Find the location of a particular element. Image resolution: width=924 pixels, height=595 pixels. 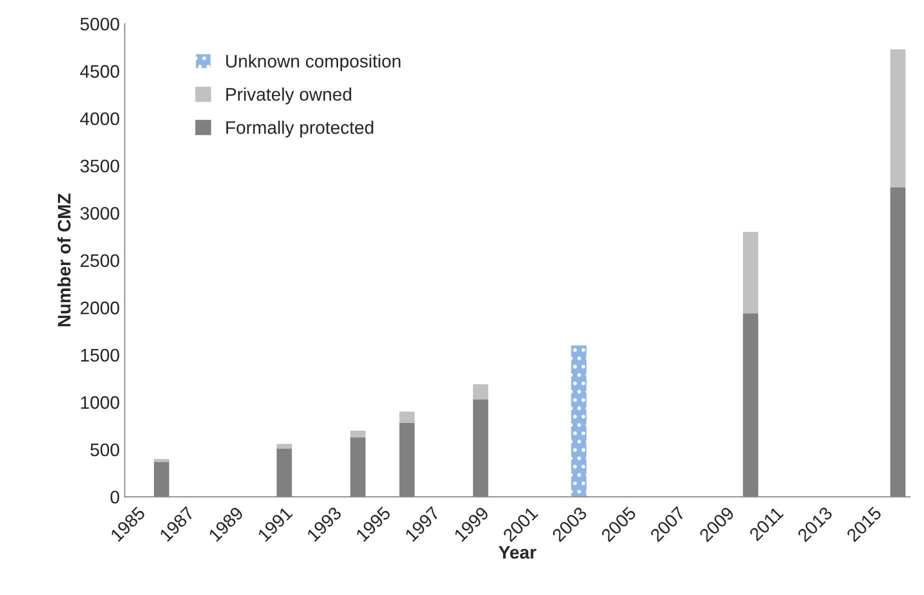

y-tick-label: 1500 is located at coordinates (100, 355).